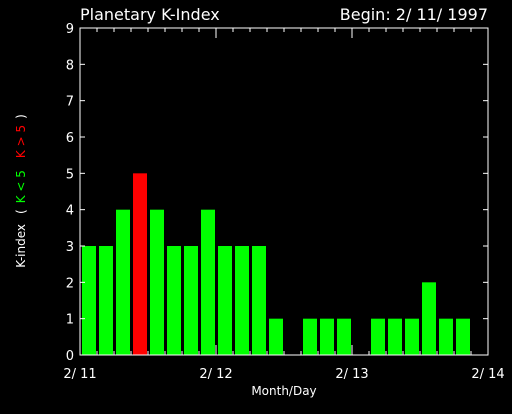 This screenshot has width=512, height=414. What do you see at coordinates (150, 14) in the screenshot?
I see `chart-title: Planetary K-Index` at bounding box center [150, 14].